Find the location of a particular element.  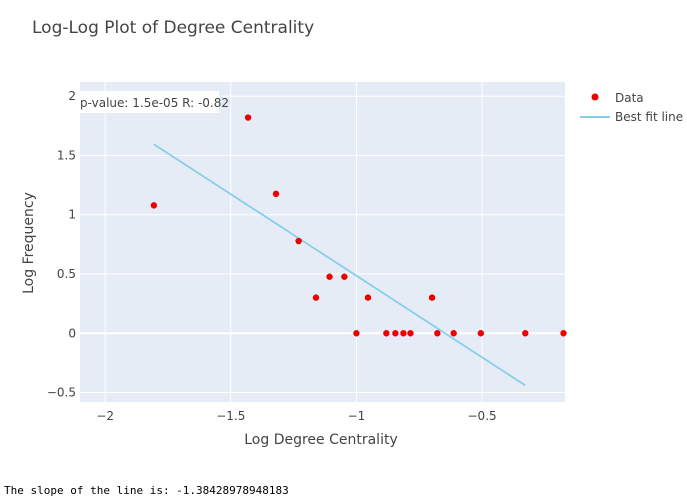

annotation: p-value: 1.5e-05 R: -0.82 is located at coordinates (153, 102).